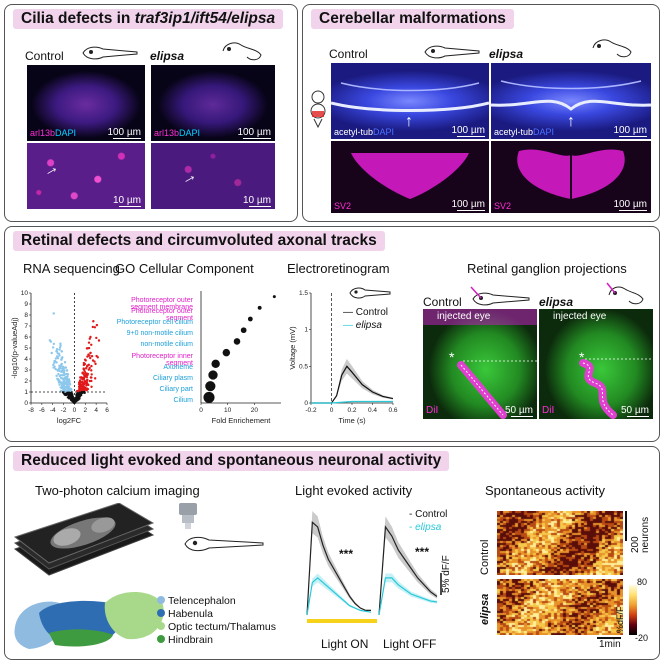  I want to click on x-tick-label: 6, so click(107, 410).